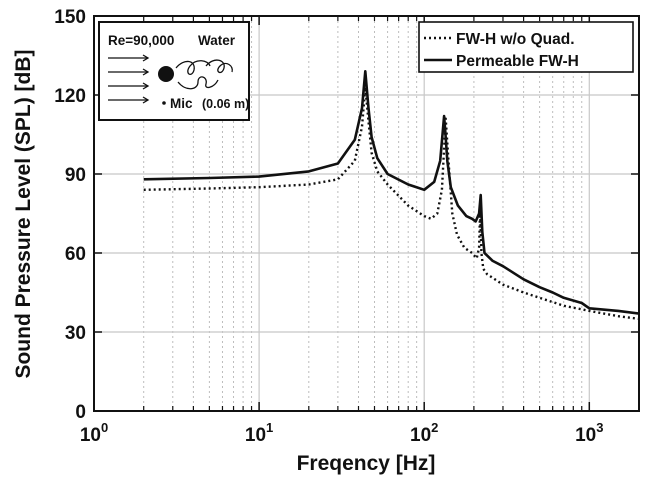 This screenshot has height=481, width=650. What do you see at coordinates (515, 39) in the screenshot?
I see `legend-entry-1: FW-H w/o Quad.` at bounding box center [515, 39].